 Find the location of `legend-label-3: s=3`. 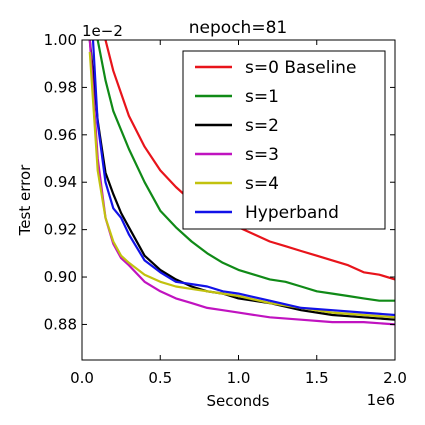

legend-label-3: s=3 is located at coordinates (262, 155).